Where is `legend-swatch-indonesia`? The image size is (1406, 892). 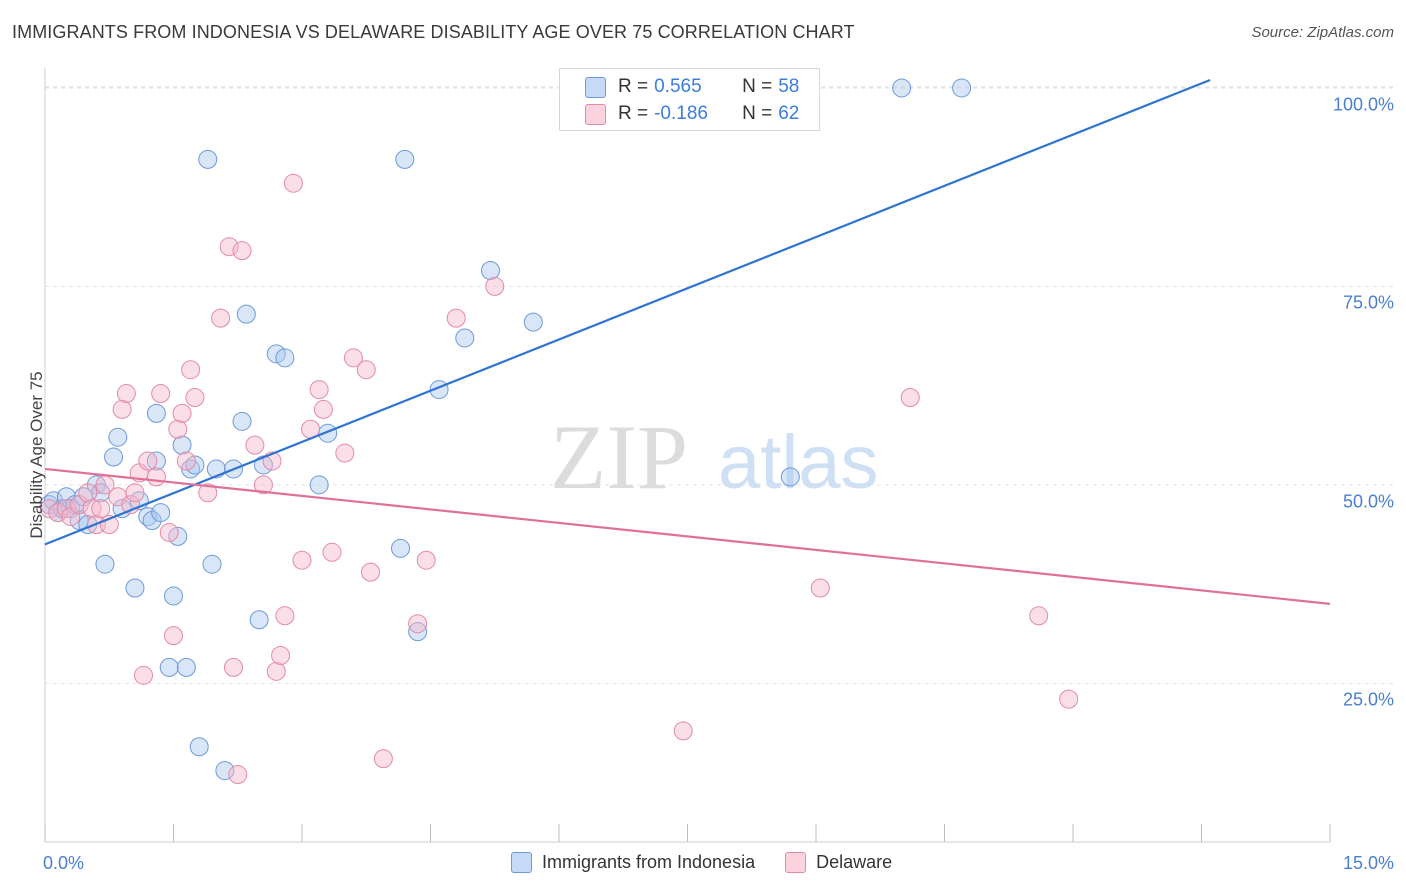 legend-swatch-indonesia is located at coordinates (521, 862).